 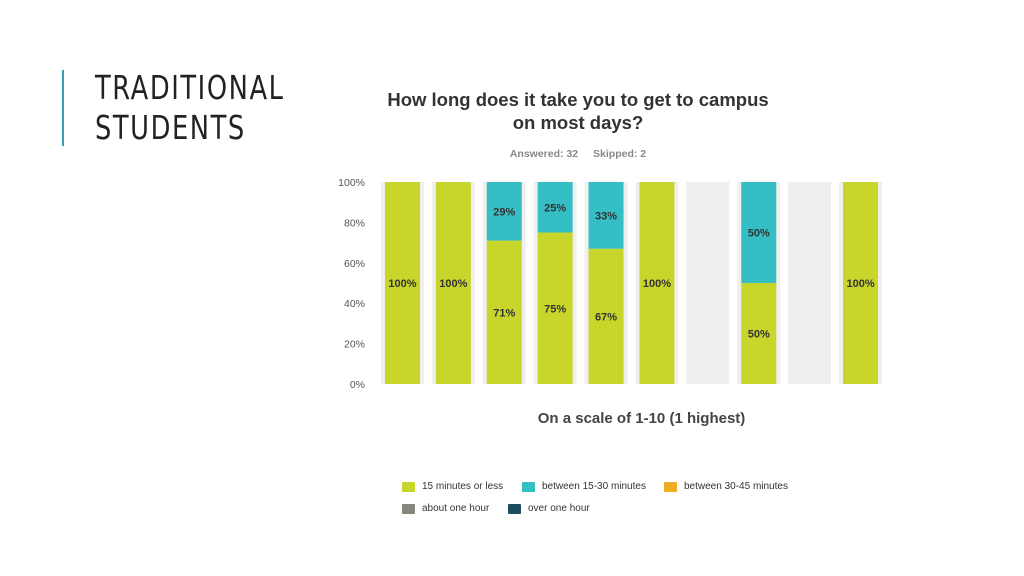 What do you see at coordinates (456, 508) in the screenshot?
I see `legend-label: about one hour` at bounding box center [456, 508].